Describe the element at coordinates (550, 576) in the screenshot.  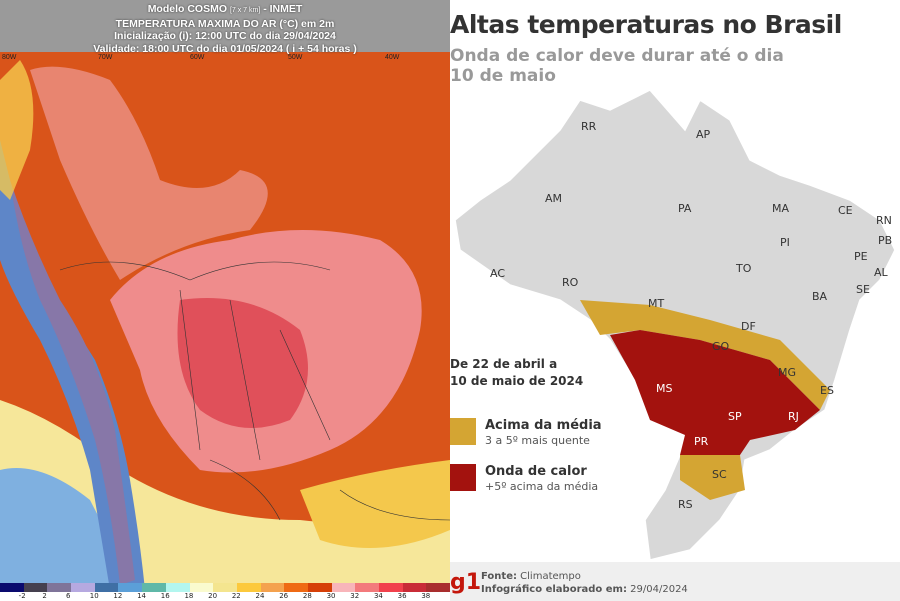
I see `source-value: Climatempo` at that location.